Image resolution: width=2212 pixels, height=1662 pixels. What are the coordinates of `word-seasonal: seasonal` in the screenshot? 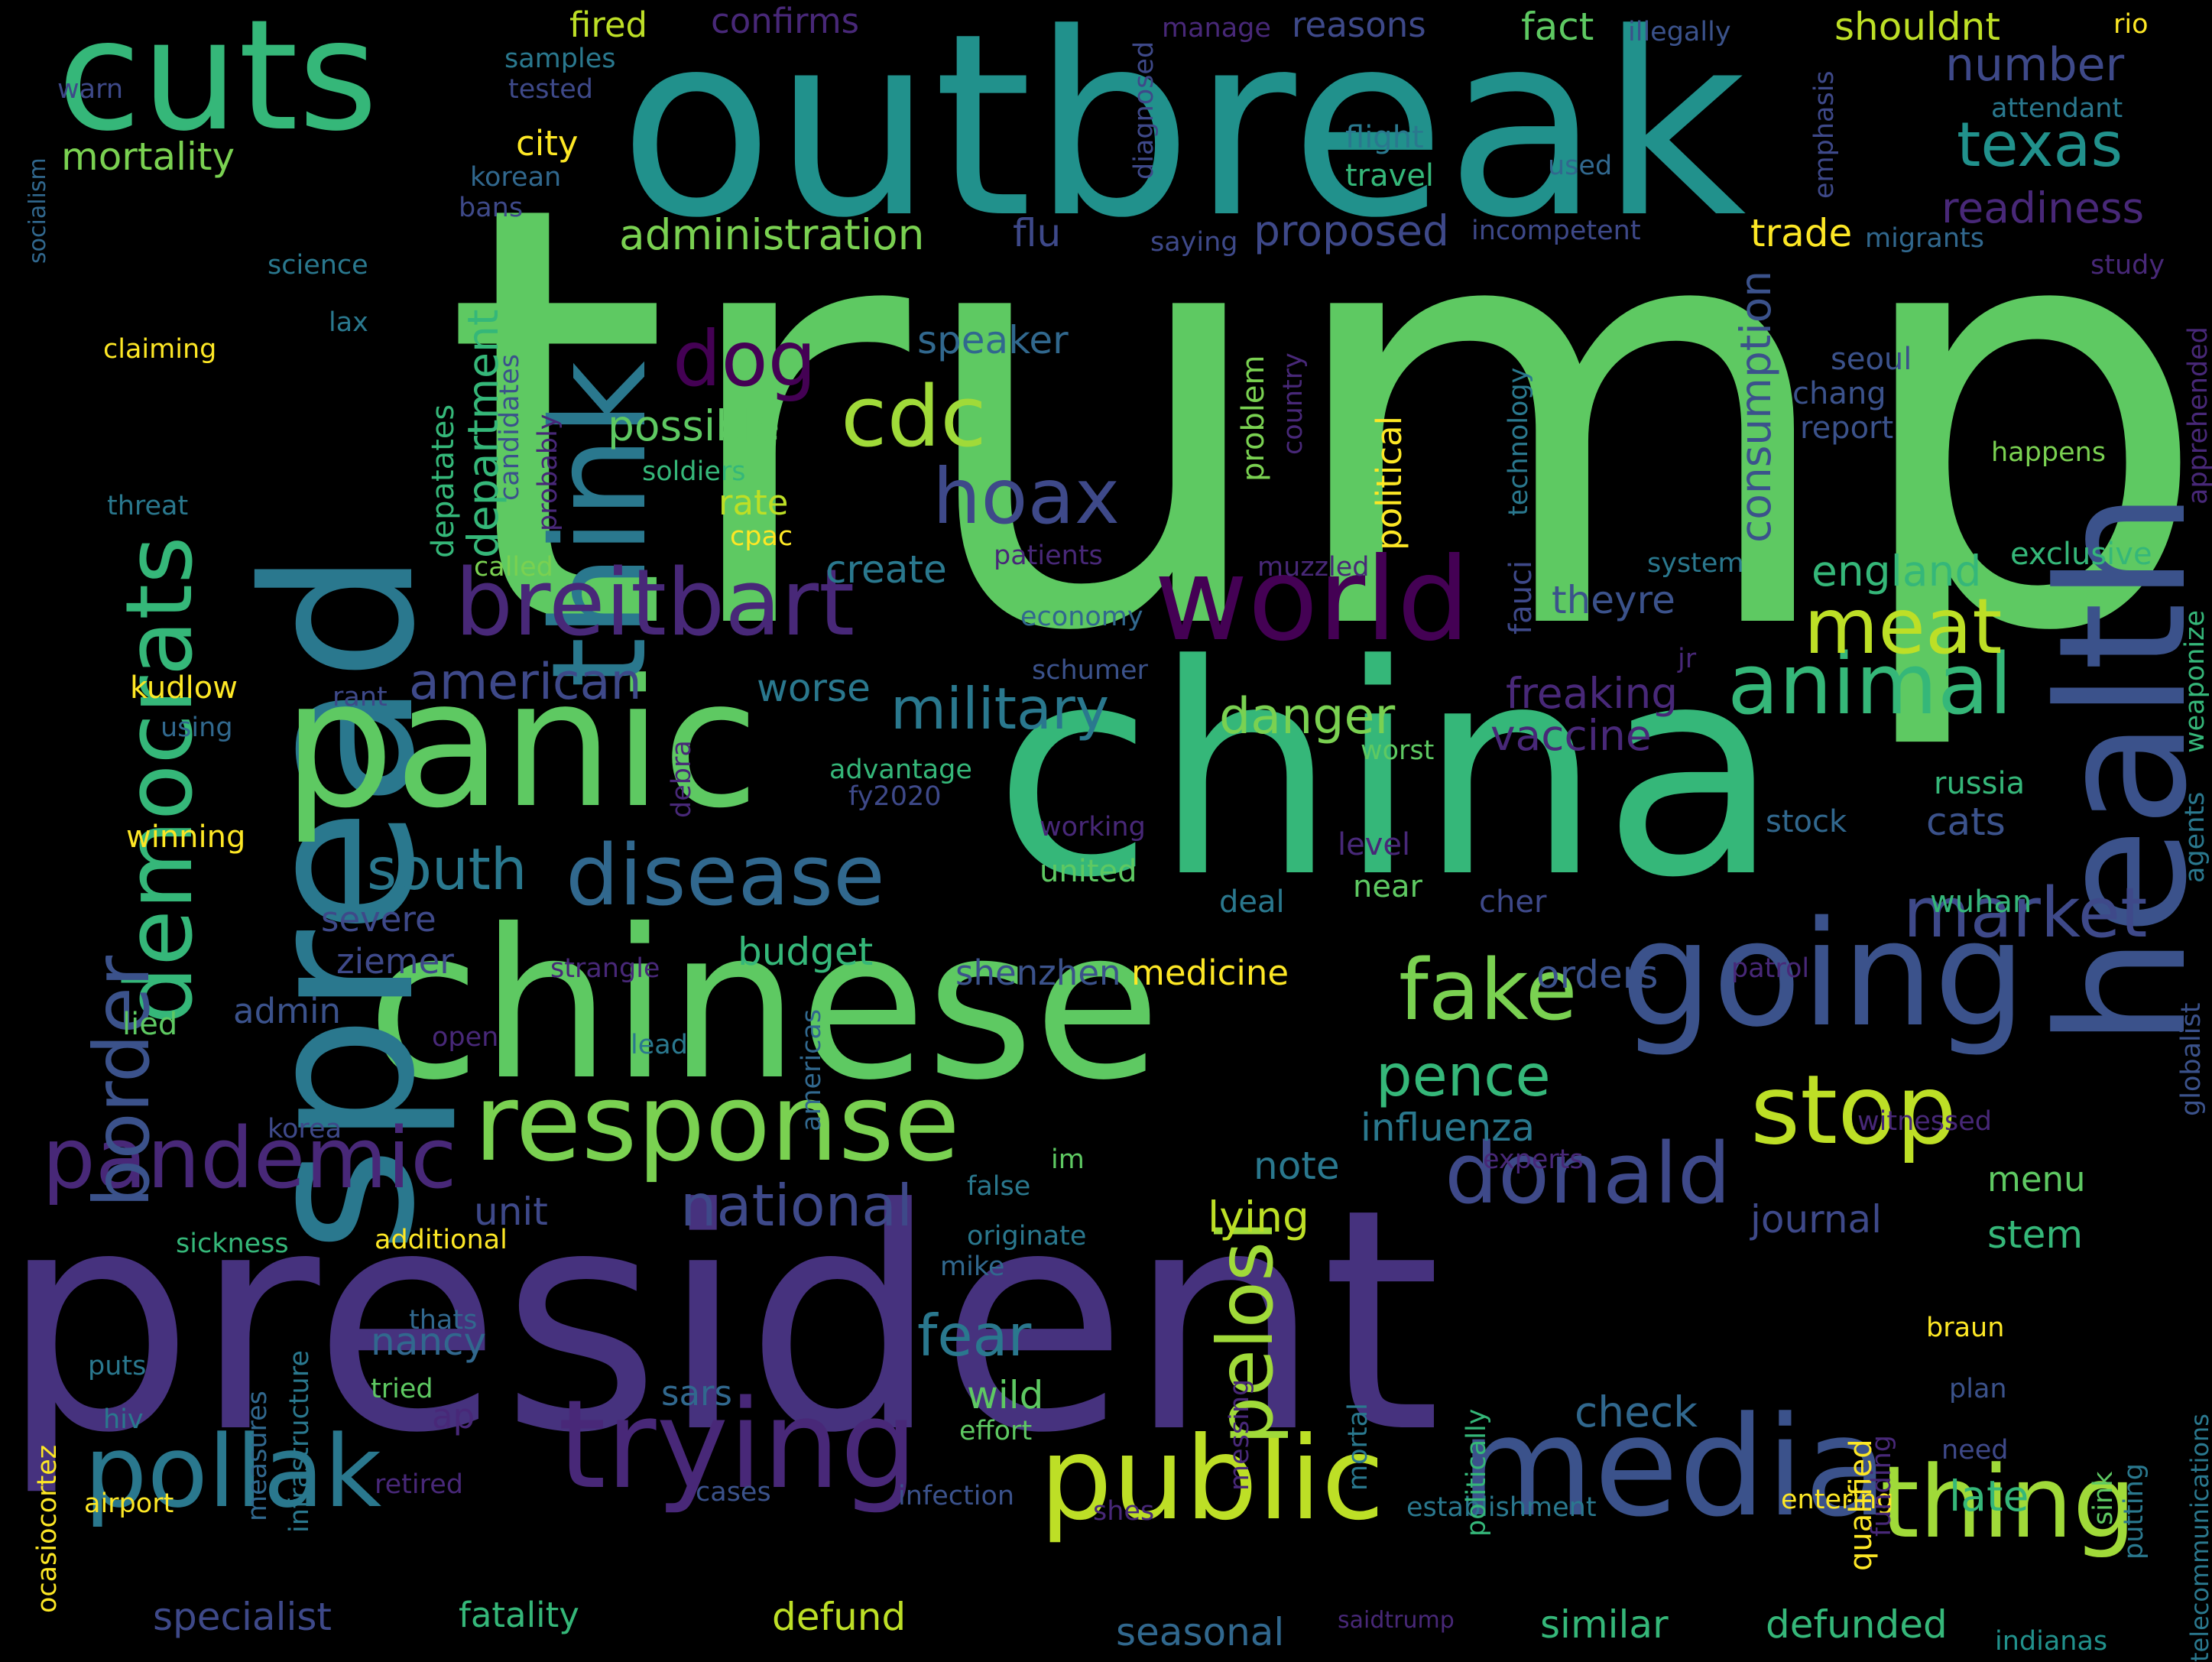 It's located at (1200, 1632).